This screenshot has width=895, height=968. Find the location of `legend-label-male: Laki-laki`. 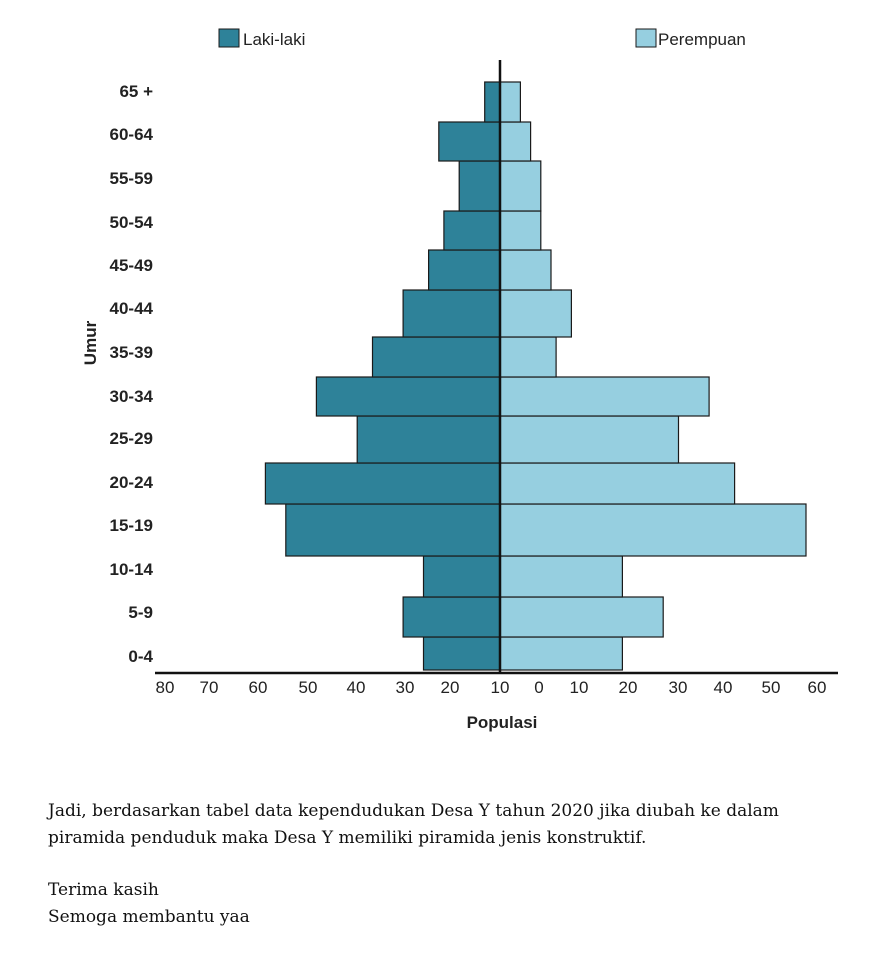

legend-label-male: Laki-laki is located at coordinates (274, 39).